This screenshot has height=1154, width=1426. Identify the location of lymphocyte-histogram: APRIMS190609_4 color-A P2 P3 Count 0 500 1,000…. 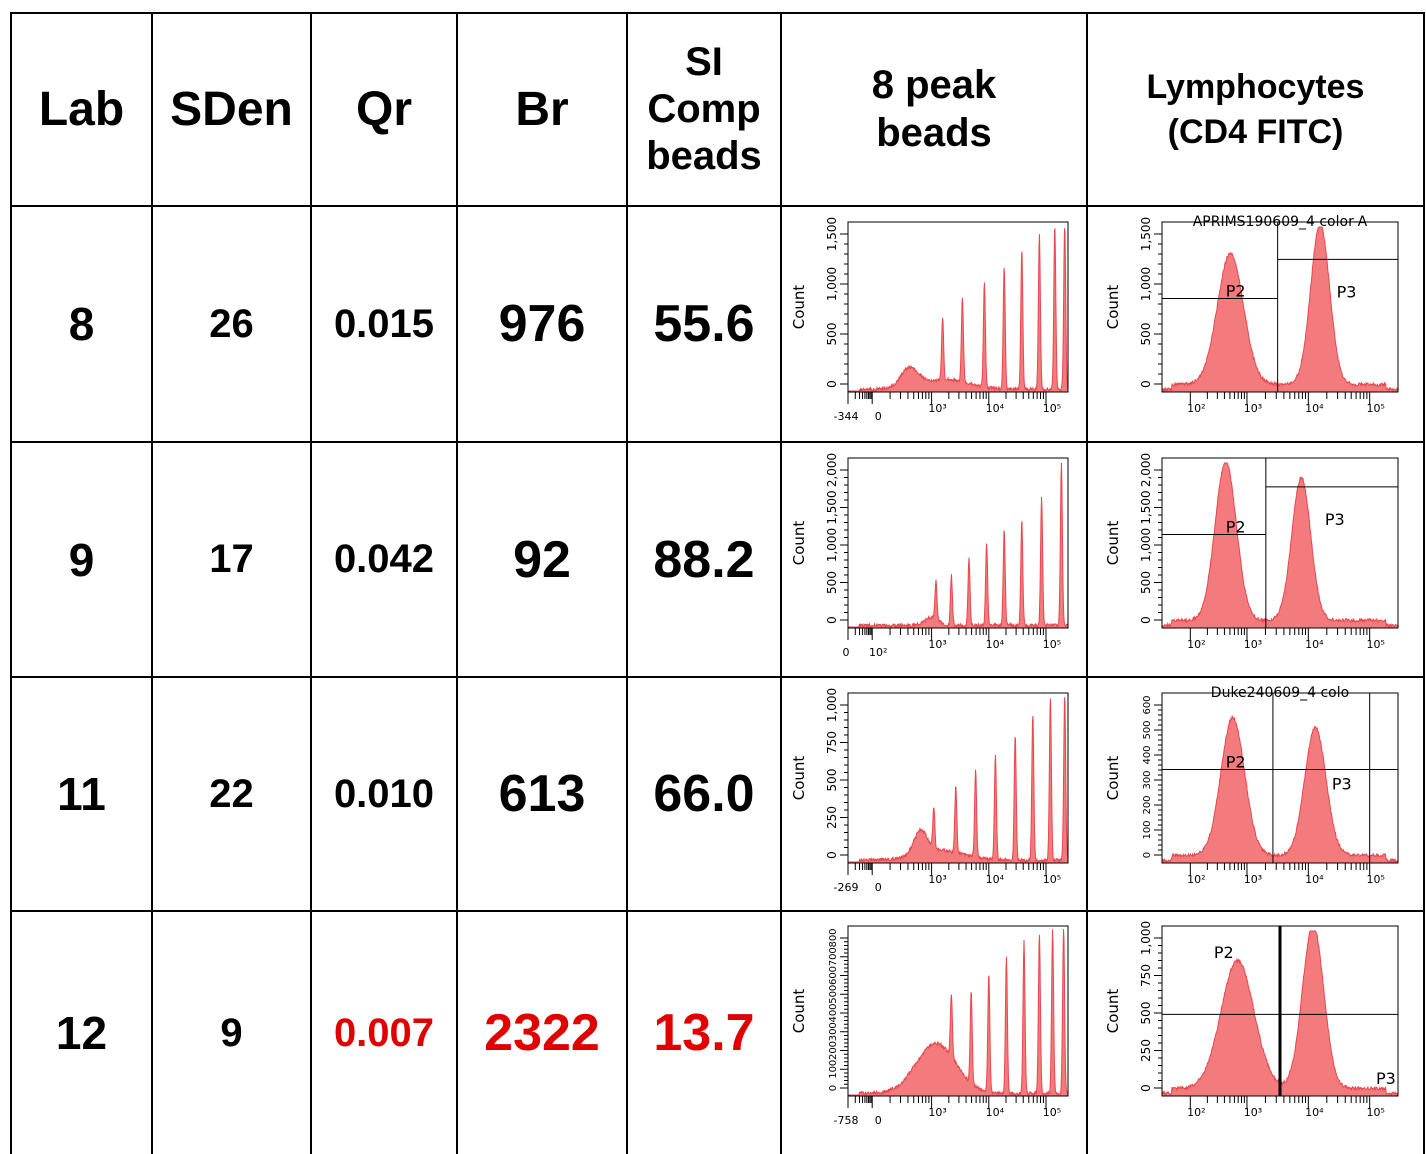
(1259, 324).